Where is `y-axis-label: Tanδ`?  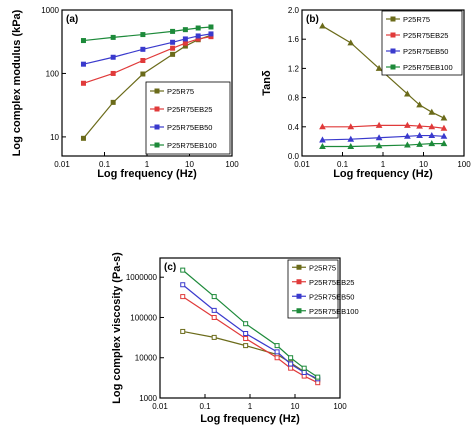
y-axis-label: Tanδ is located at coordinates (267, 83).